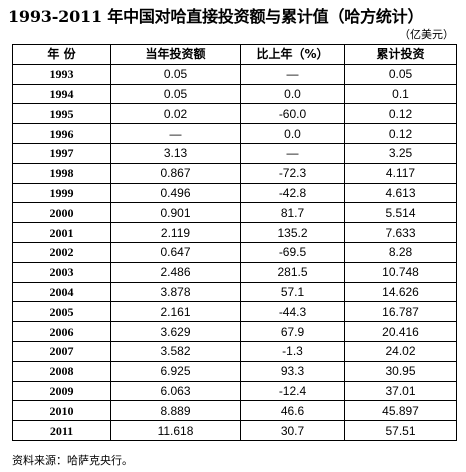  I want to click on year-cell: 1994, so click(61, 94).